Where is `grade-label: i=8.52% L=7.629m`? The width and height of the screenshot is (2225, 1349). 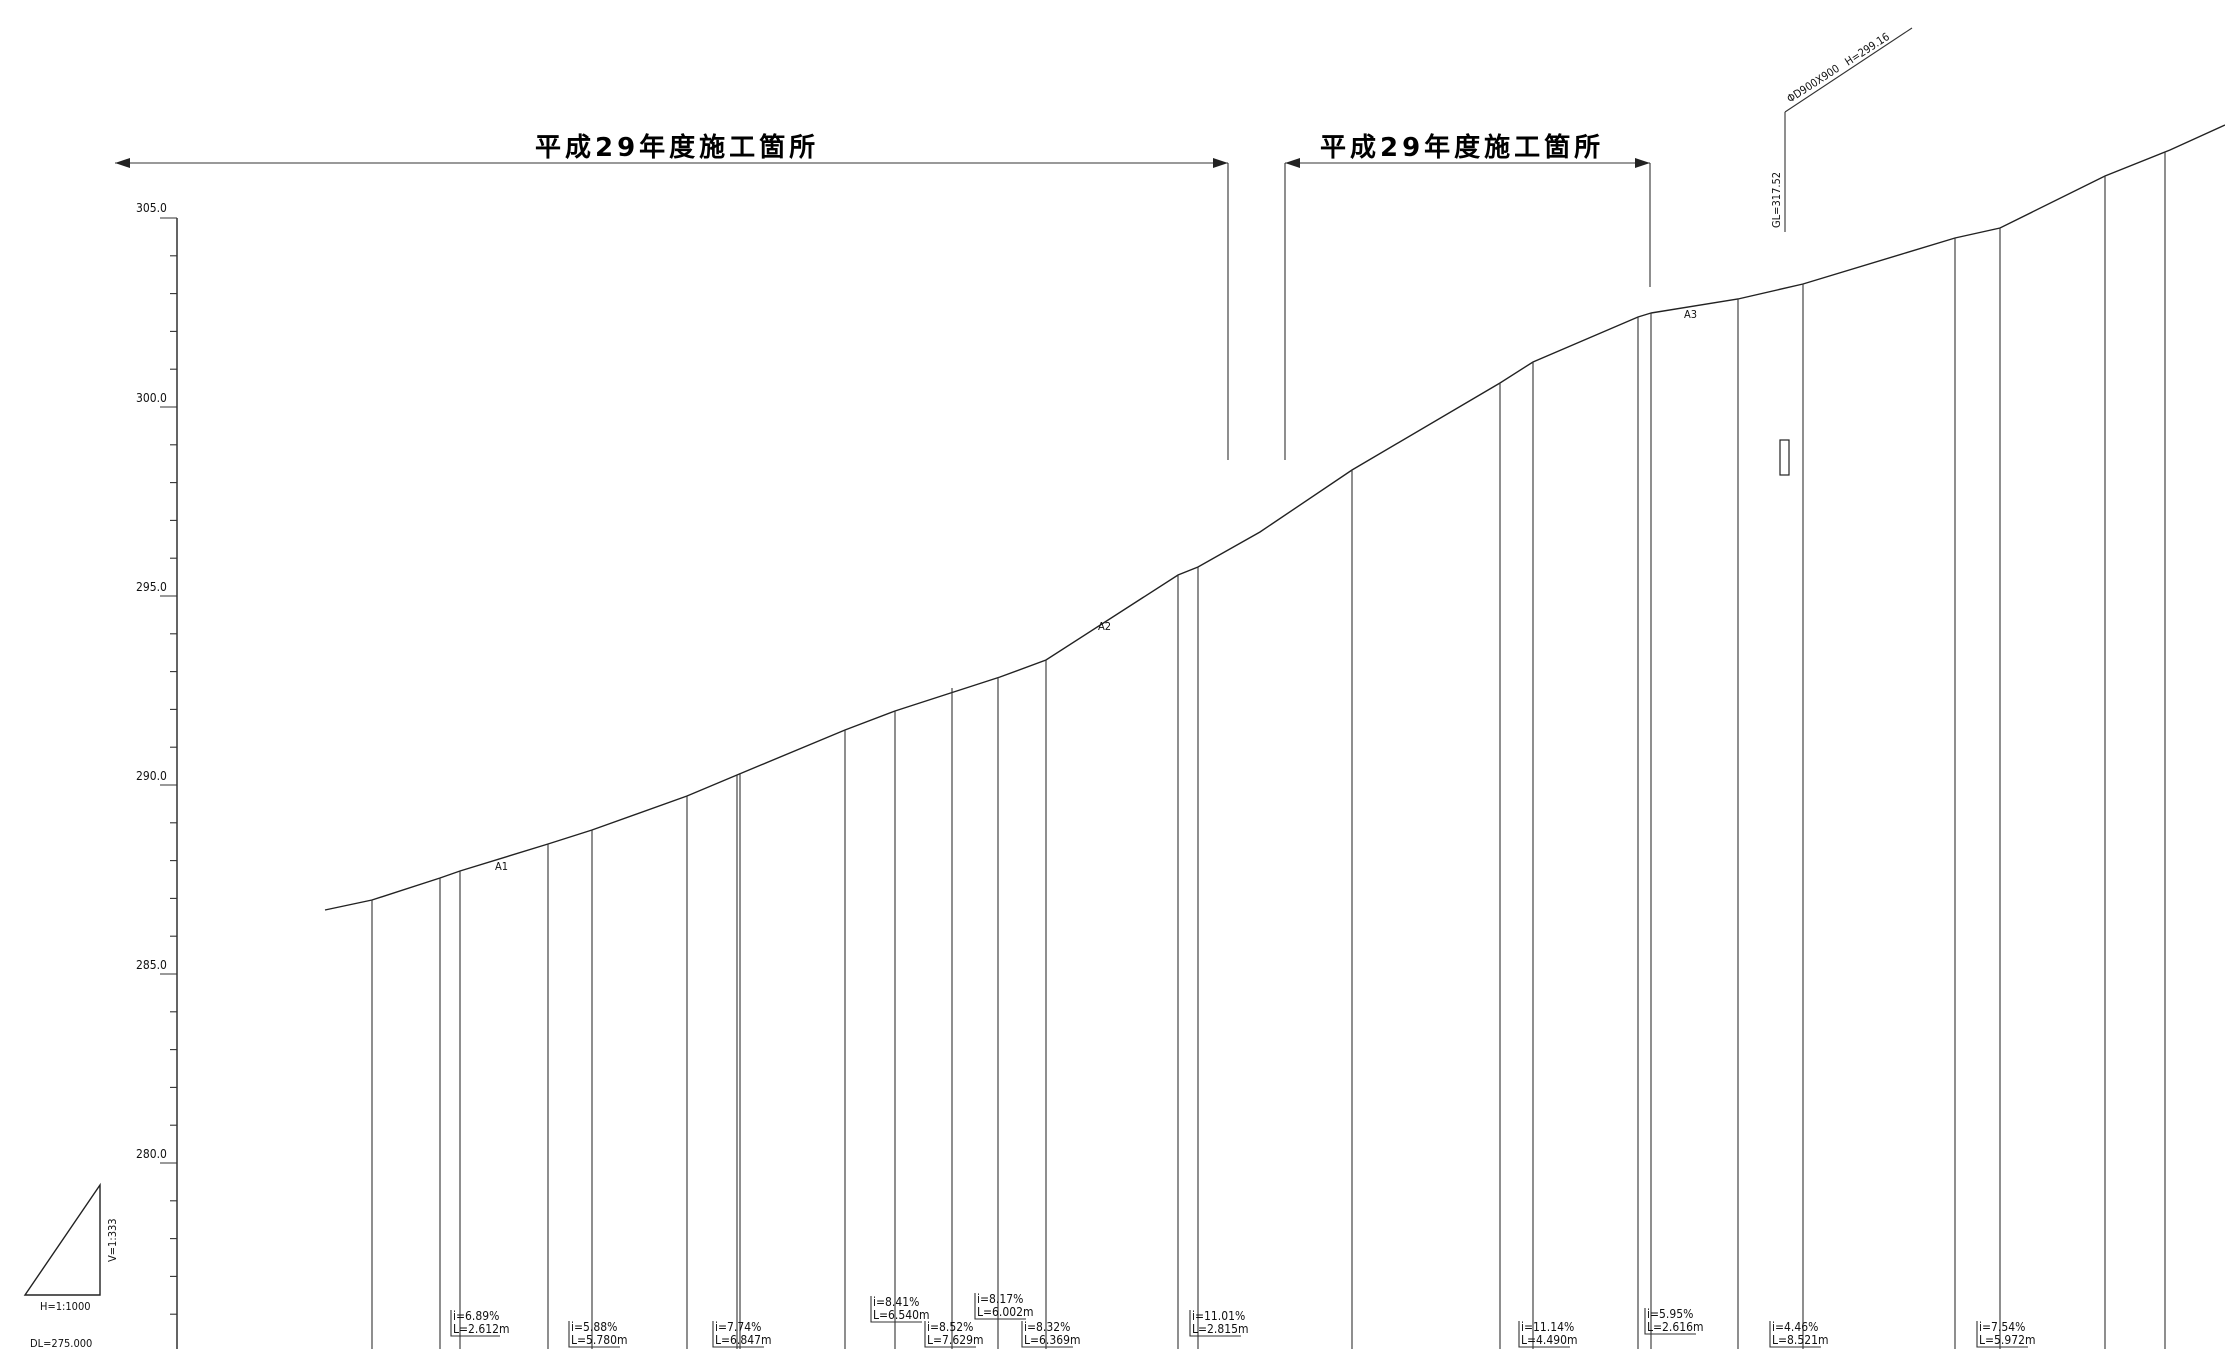
grade-label: i=8.52% L=7.629m is located at coordinates (953, 1334).